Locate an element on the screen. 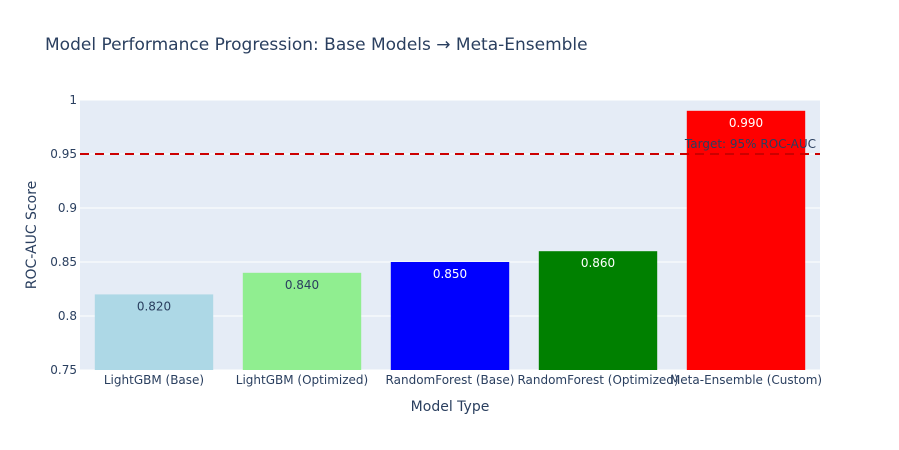 The width and height of the screenshot is (899, 450). x-tick-label: RandomForest (Optimized) is located at coordinates (597, 380).